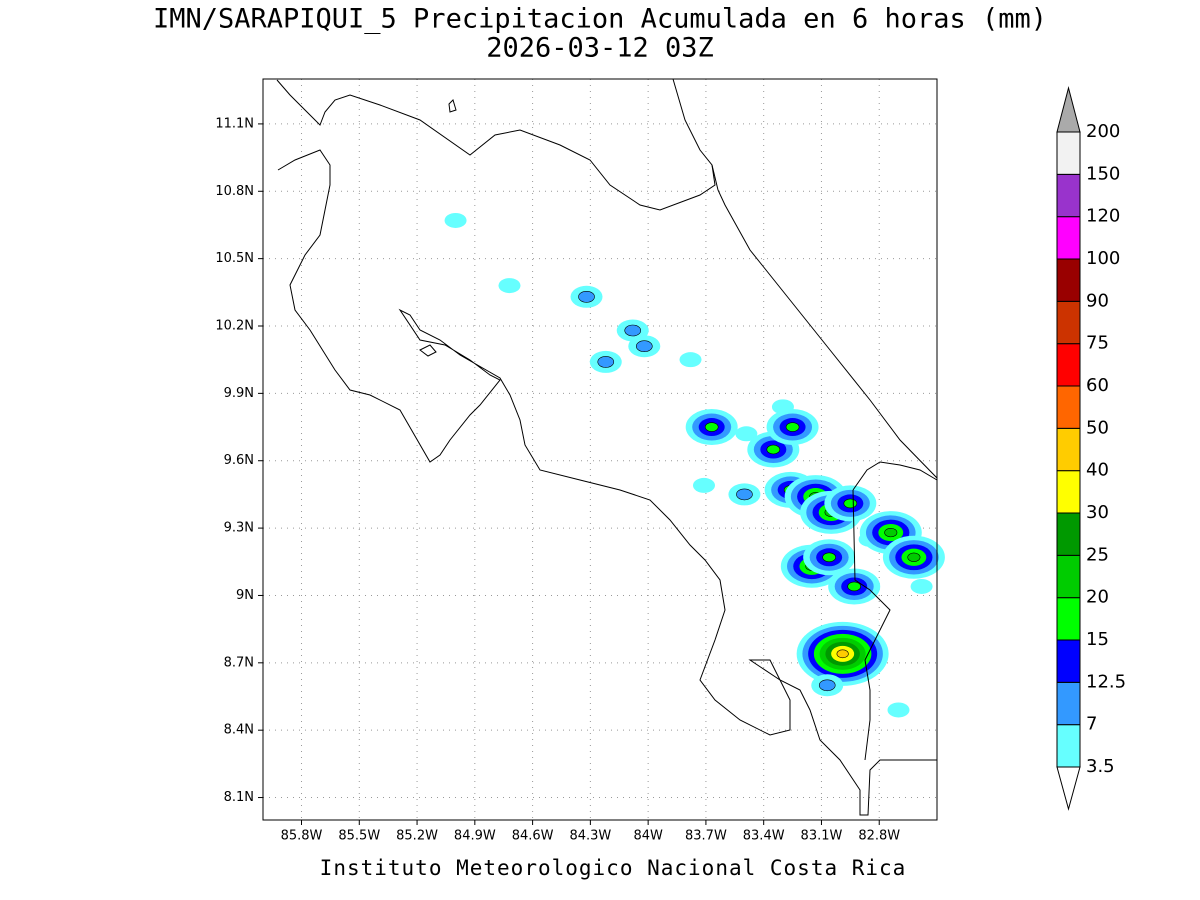 The height and width of the screenshot is (900, 1200). Describe the element at coordinates (1100, 766) in the screenshot. I see `colorbar-label: 3.5` at that location.